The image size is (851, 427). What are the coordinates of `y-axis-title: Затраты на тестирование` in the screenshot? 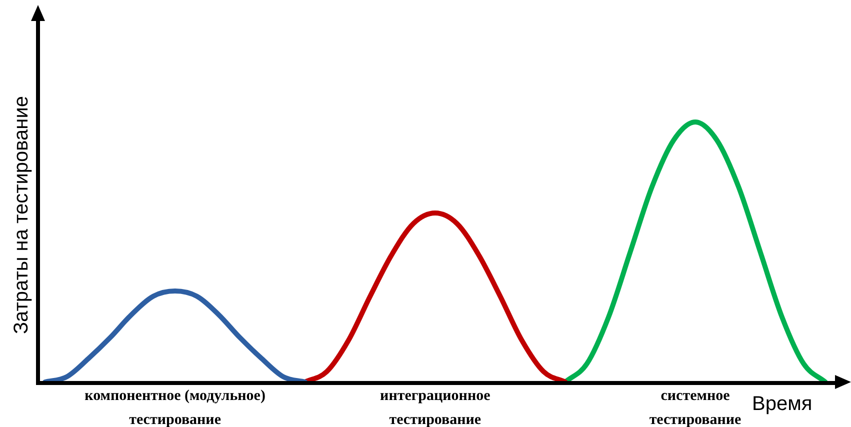 It's located at (22, 215).